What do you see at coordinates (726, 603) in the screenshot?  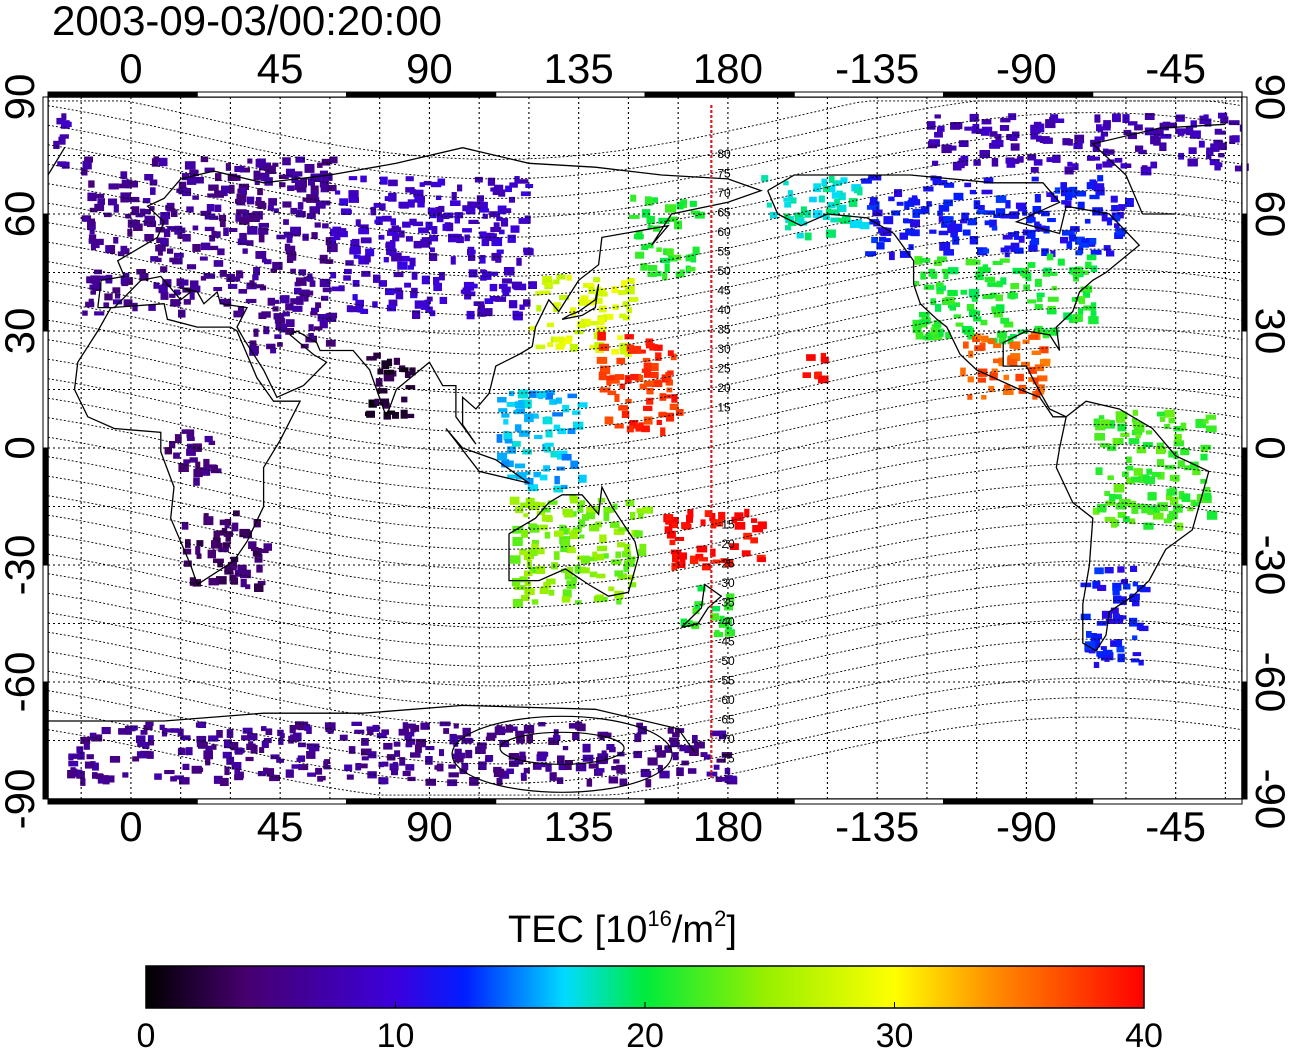 I see `mag-lat-label: -35` at bounding box center [726, 603].